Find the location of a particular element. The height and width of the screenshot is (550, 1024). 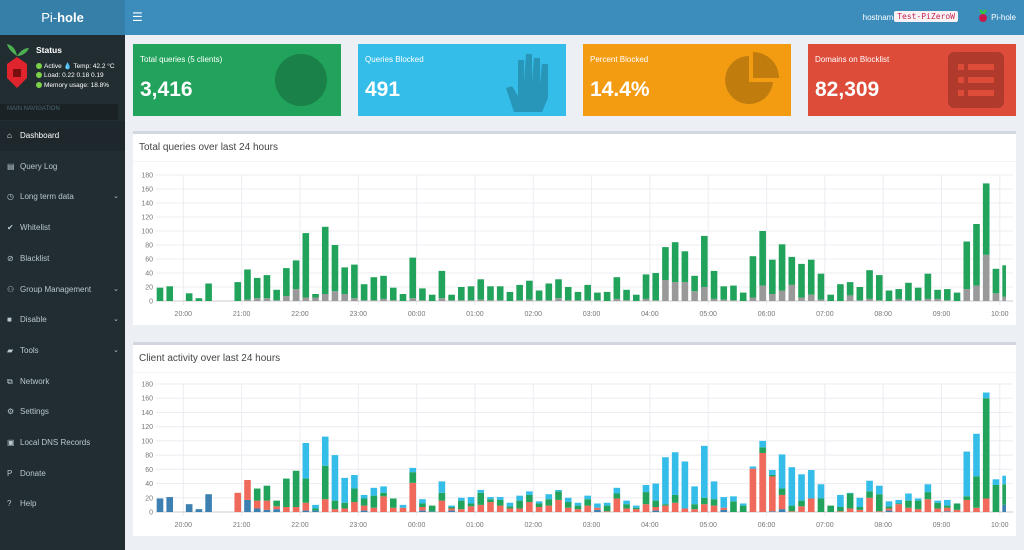

raspberry-icon is located at coordinates (983, 16).